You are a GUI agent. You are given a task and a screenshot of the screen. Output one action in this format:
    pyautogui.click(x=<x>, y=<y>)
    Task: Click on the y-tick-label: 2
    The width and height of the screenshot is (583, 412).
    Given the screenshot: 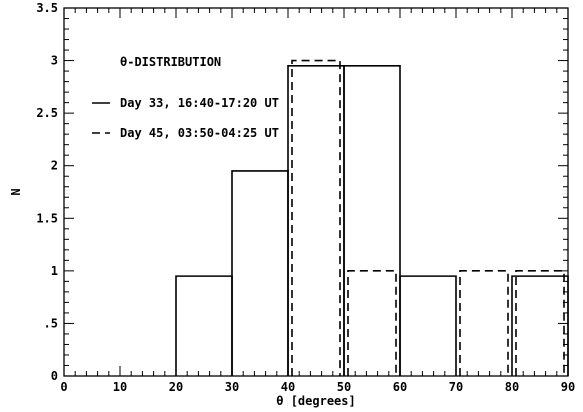 What is the action you would take?
    pyautogui.click(x=54, y=166)
    